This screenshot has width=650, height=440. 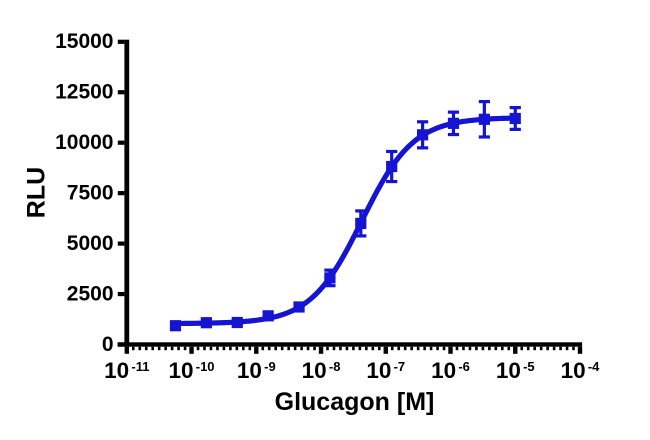 What do you see at coordinates (84, 41) in the screenshot?
I see `svg-text: 15000` at bounding box center [84, 41].